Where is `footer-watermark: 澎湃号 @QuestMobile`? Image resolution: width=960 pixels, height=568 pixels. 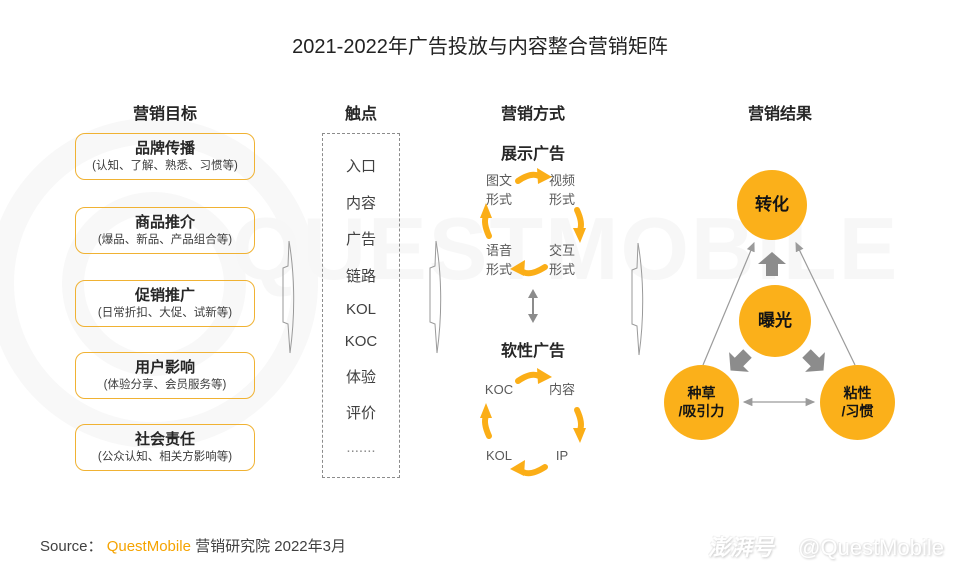 footer-watermark: 澎湃号 @QuestMobile is located at coordinates (825, 546).